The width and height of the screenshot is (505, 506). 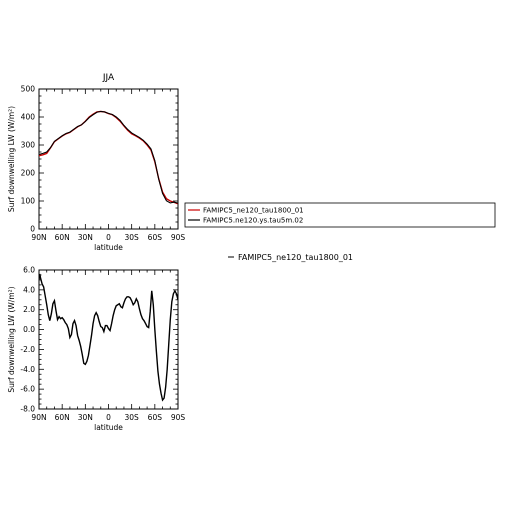 What do you see at coordinates (28, 145) in the screenshot?
I see `y-tick-label: 300` at bounding box center [28, 145].